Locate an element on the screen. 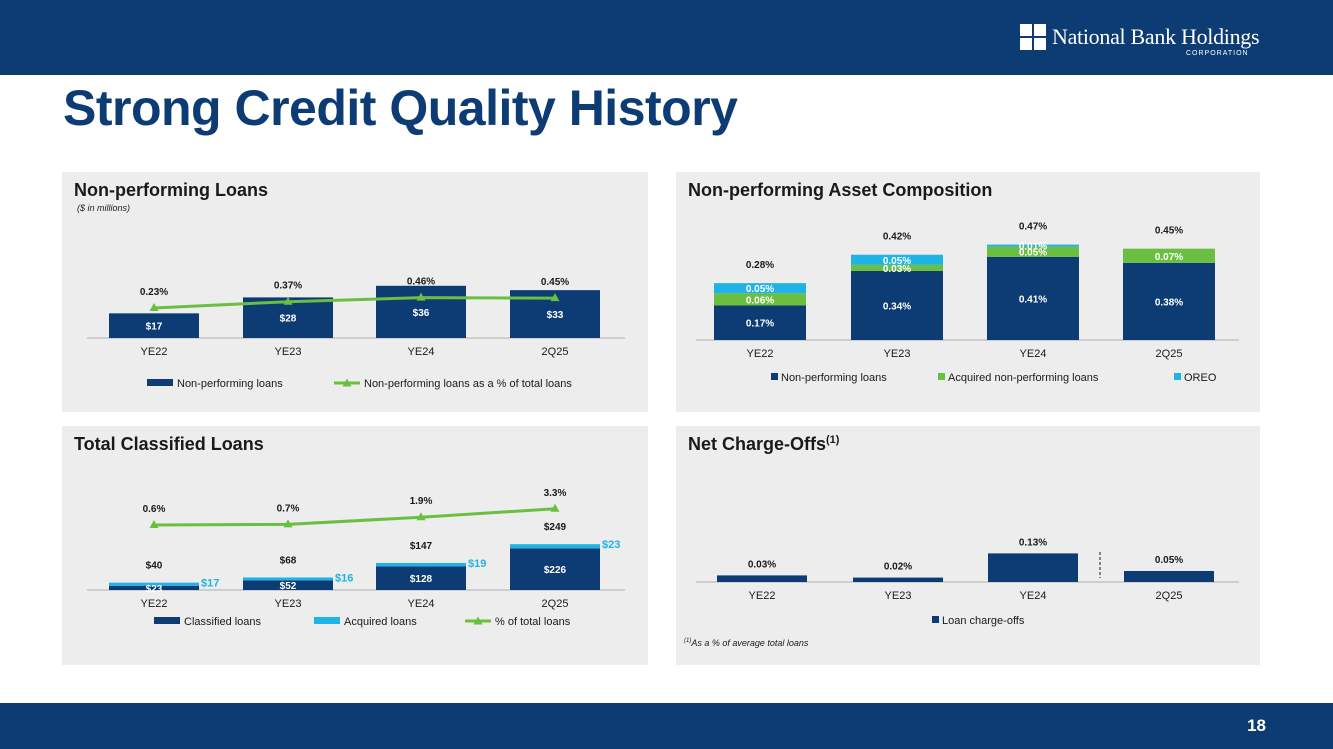 This screenshot has height=749, width=1333. tcl-classified-label: $52 is located at coordinates (288, 586).